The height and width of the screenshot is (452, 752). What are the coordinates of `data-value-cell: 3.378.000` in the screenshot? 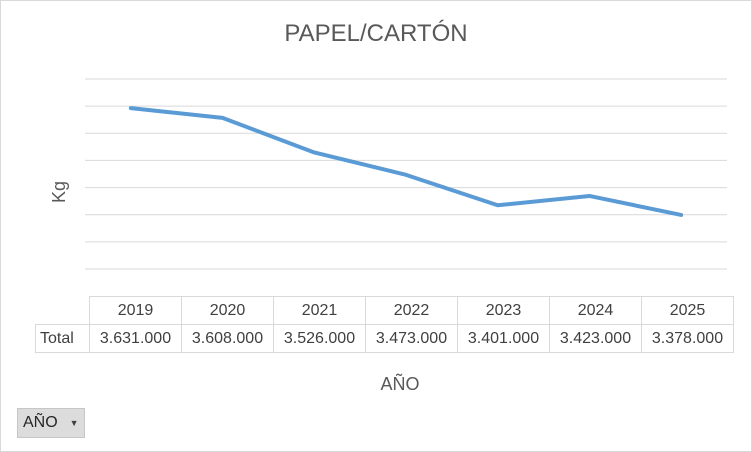 It's located at (687, 338).